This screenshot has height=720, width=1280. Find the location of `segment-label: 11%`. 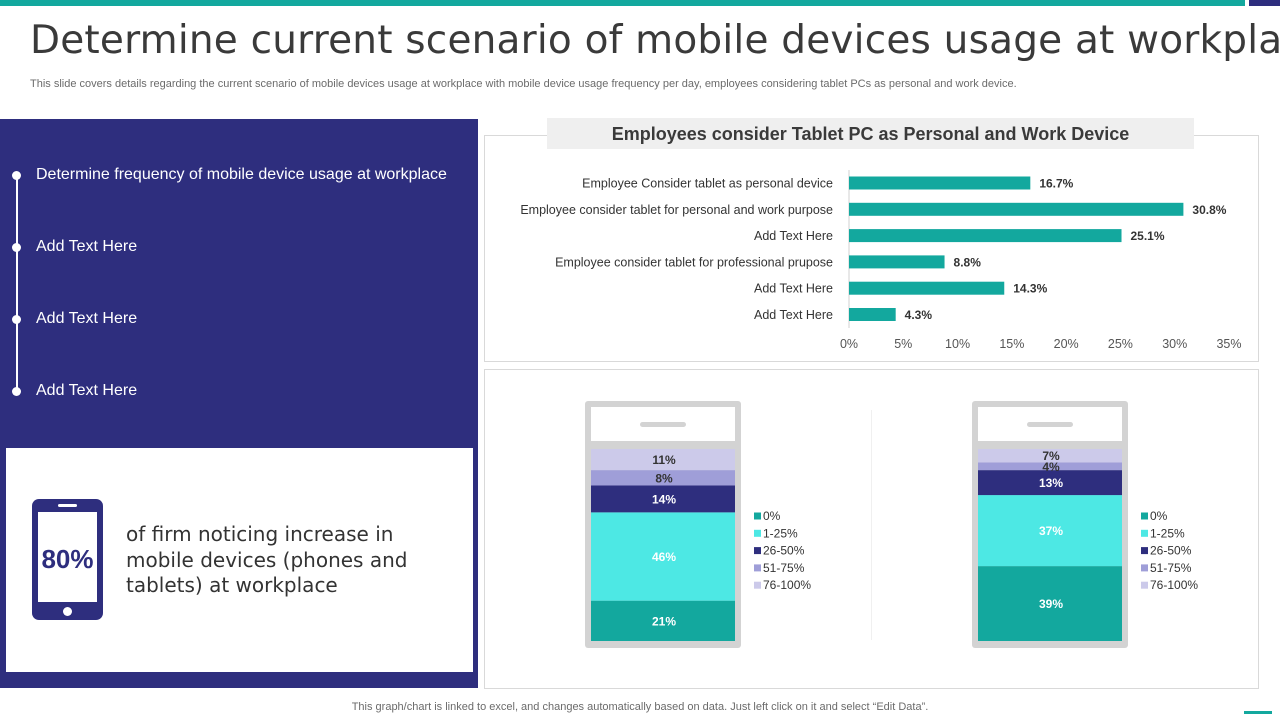

segment-label: 11% is located at coordinates (664, 460).